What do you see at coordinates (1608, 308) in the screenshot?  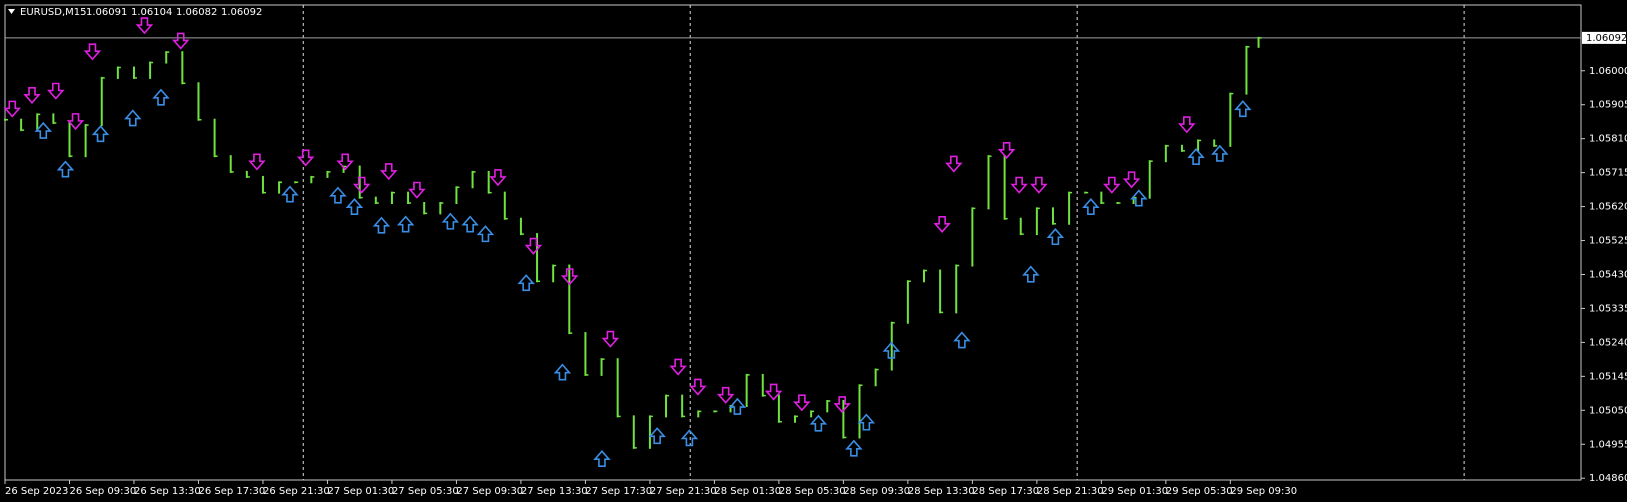 I see `y-tick-label: 1.05335` at bounding box center [1608, 308].